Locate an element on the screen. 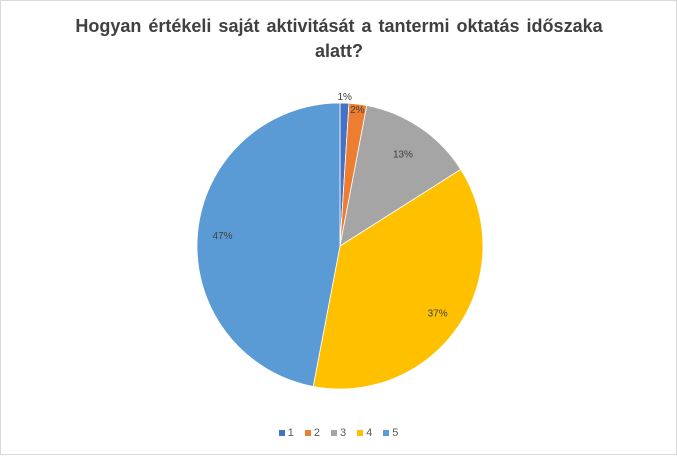 The image size is (677, 456). legend-label-3: 3 is located at coordinates (343, 433).